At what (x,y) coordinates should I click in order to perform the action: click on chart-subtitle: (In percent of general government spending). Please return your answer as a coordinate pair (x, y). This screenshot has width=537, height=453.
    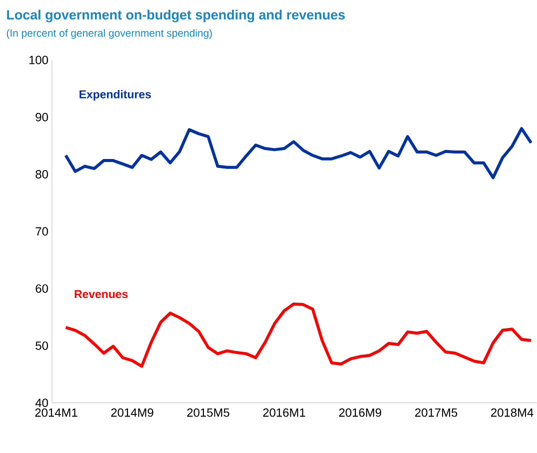
    Looking at the image, I should click on (109, 34).